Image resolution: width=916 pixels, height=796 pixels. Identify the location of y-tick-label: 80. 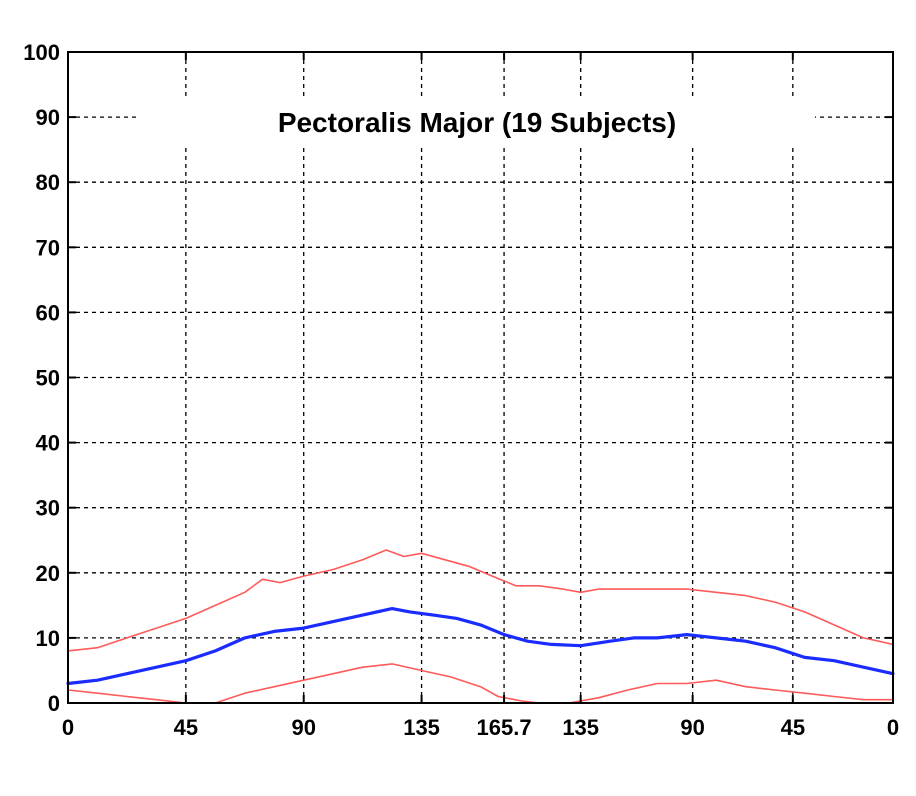
(48, 182).